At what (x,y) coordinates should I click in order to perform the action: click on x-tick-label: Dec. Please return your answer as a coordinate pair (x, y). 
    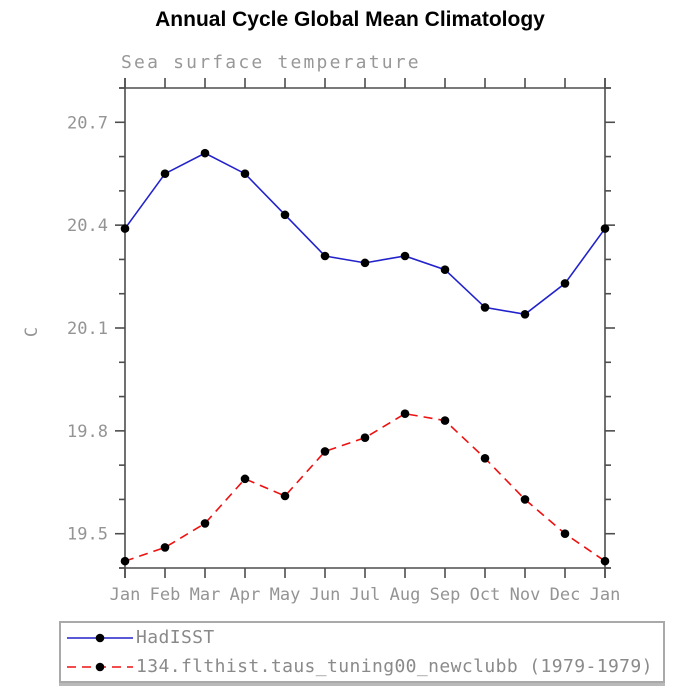
    Looking at the image, I should click on (565, 595).